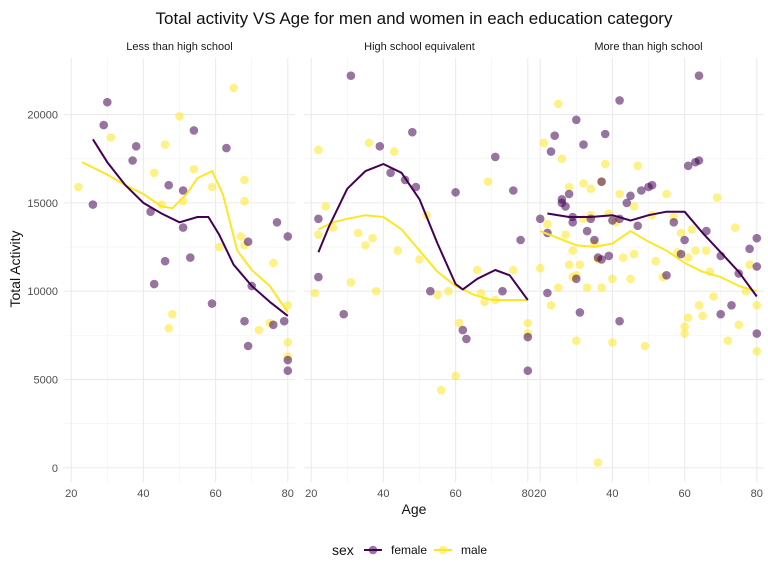 The height and width of the screenshot is (576, 768). Describe the element at coordinates (179, 47) in the screenshot. I see `facet-label: Less than high school` at that location.